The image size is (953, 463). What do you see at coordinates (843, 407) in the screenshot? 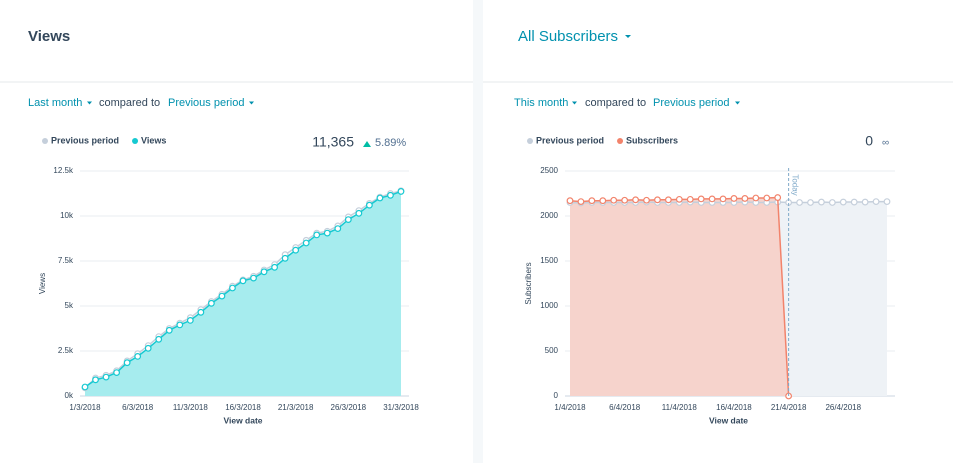
I see `x-tick-label: 26/4/2018` at bounding box center [843, 407].